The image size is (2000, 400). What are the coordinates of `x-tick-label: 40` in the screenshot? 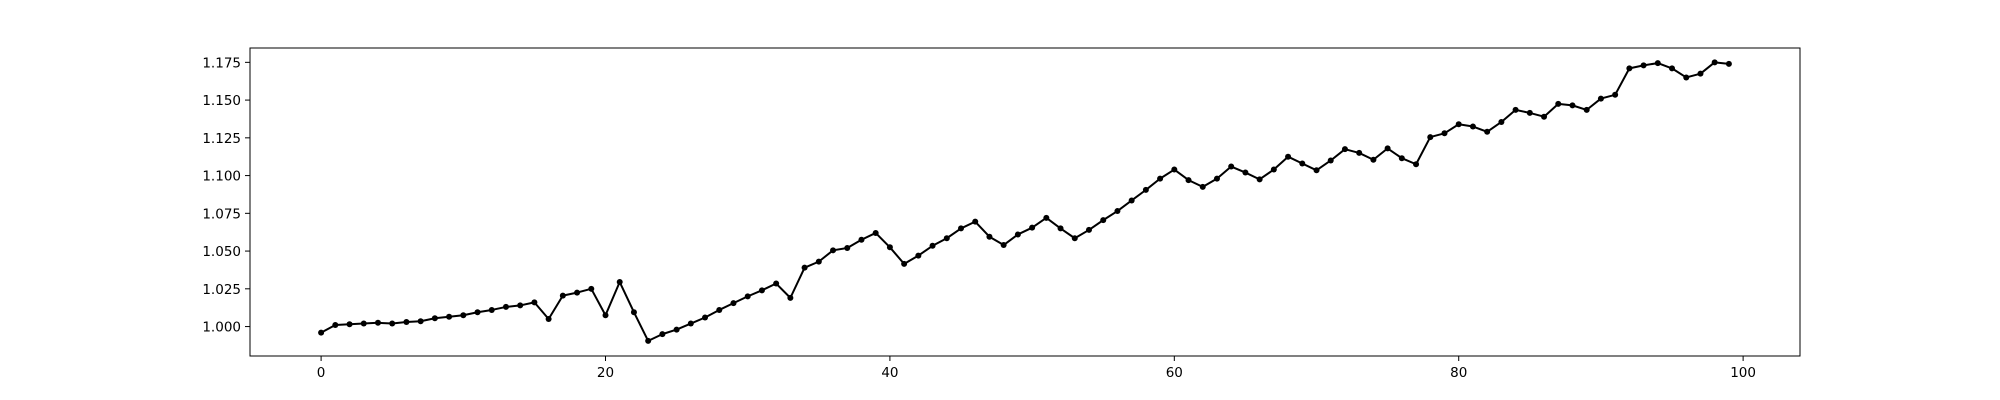 It's located at (889, 373).